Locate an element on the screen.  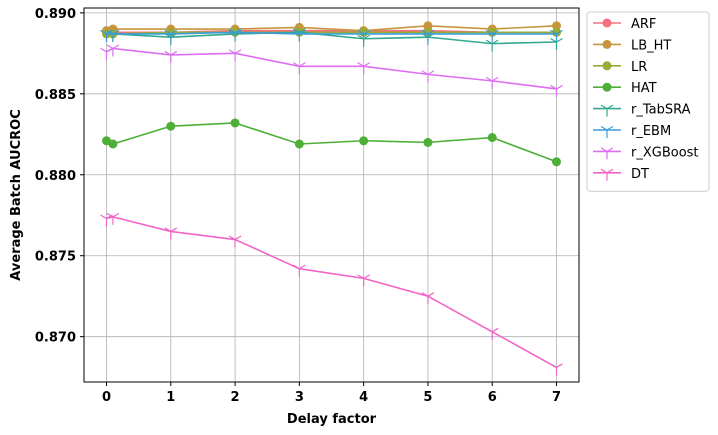
y-tick-label: 0.890 is located at coordinates (55, 14).